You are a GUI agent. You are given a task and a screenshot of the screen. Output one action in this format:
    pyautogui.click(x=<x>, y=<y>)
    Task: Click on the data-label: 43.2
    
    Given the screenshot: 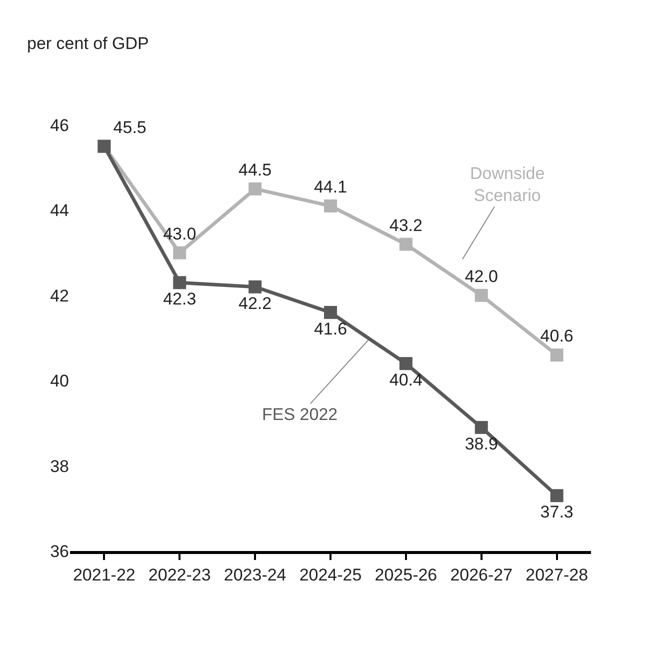 What is the action you would take?
    pyautogui.click(x=405, y=225)
    